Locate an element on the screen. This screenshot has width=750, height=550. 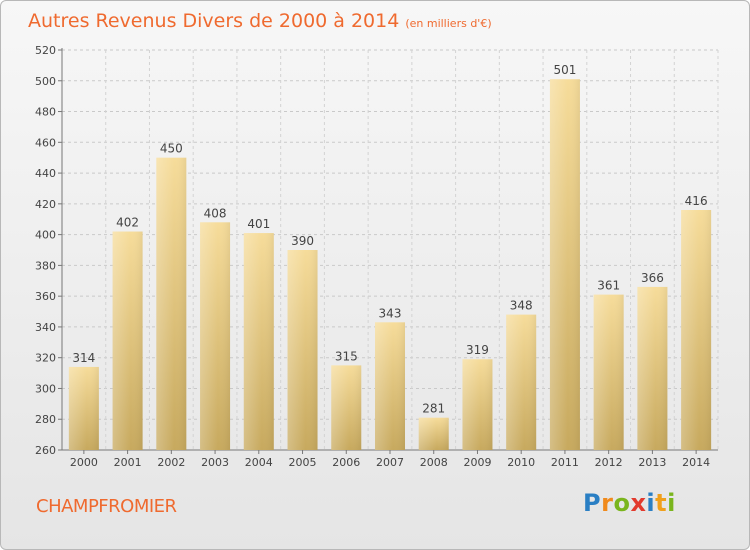
bar-value-label: 361 is located at coordinates (608, 286).